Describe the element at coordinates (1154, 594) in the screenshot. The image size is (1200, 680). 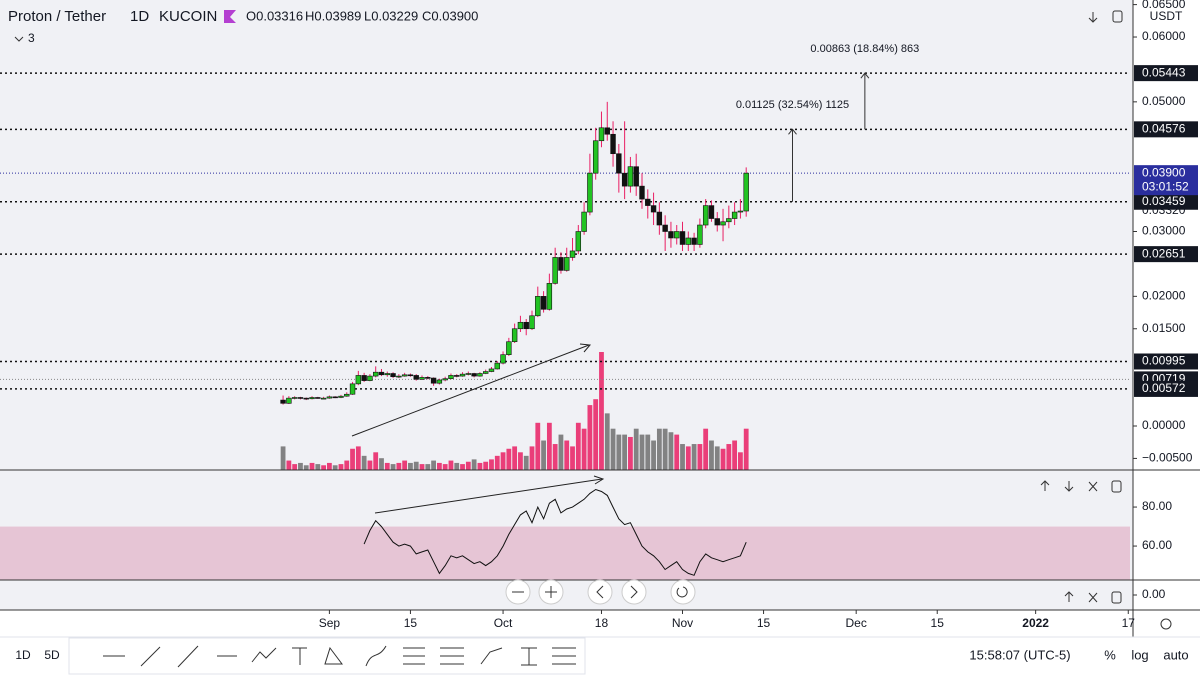
I see `y-tick-label: 0.00` at that location.